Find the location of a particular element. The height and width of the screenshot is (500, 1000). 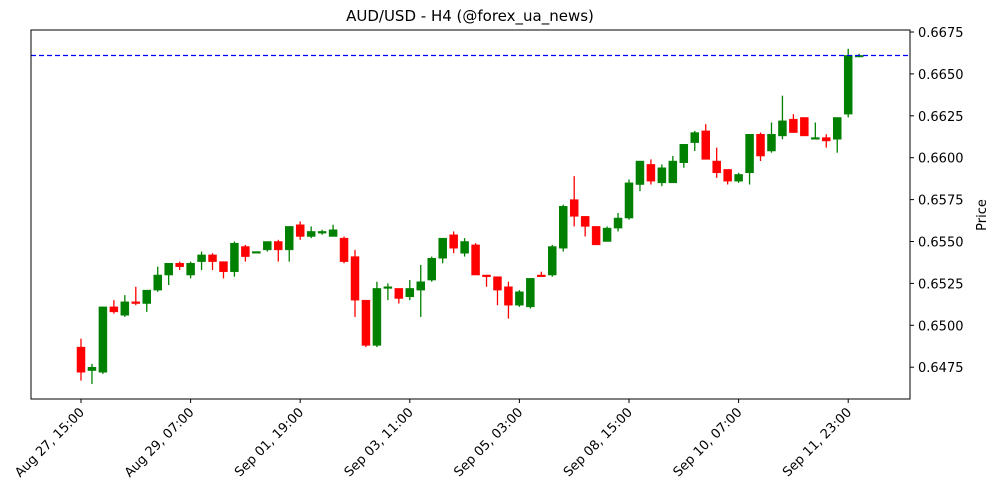

y-tick-label: 0.6575 is located at coordinates (941, 201).